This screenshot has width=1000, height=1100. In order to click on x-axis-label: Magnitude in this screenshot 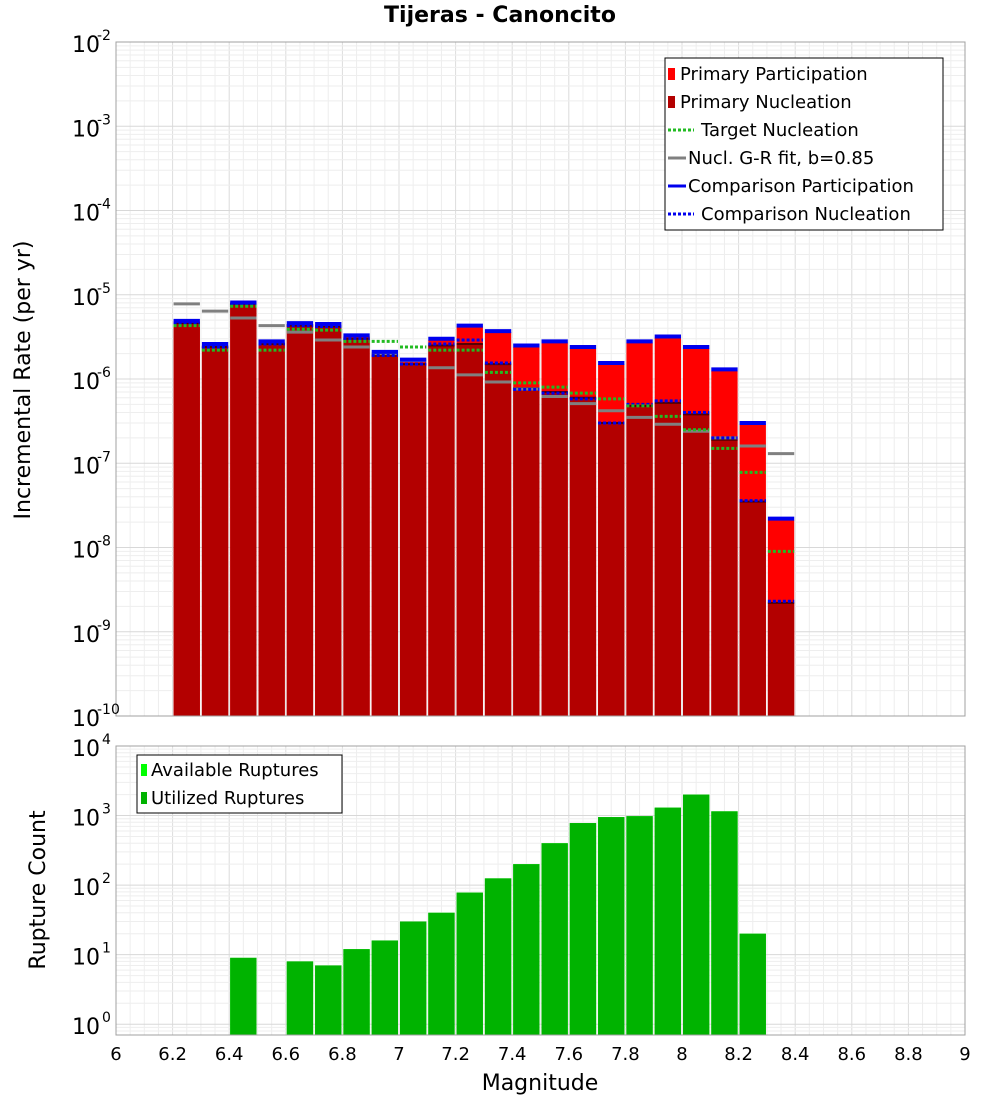, I will do `click(540, 1083)`.